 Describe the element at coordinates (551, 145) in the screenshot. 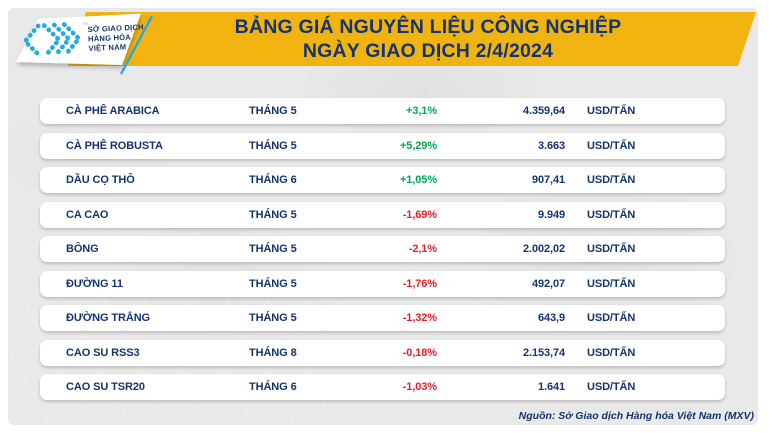

I see `price-value: 3.663` at that location.